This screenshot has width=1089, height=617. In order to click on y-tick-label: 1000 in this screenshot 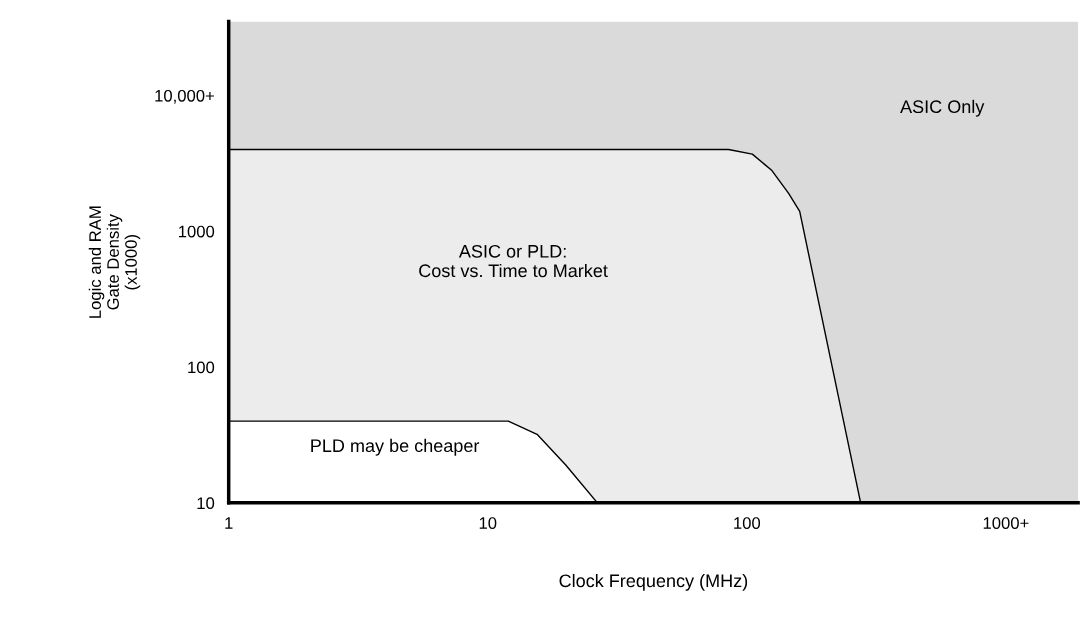, I will do `click(197, 231)`.